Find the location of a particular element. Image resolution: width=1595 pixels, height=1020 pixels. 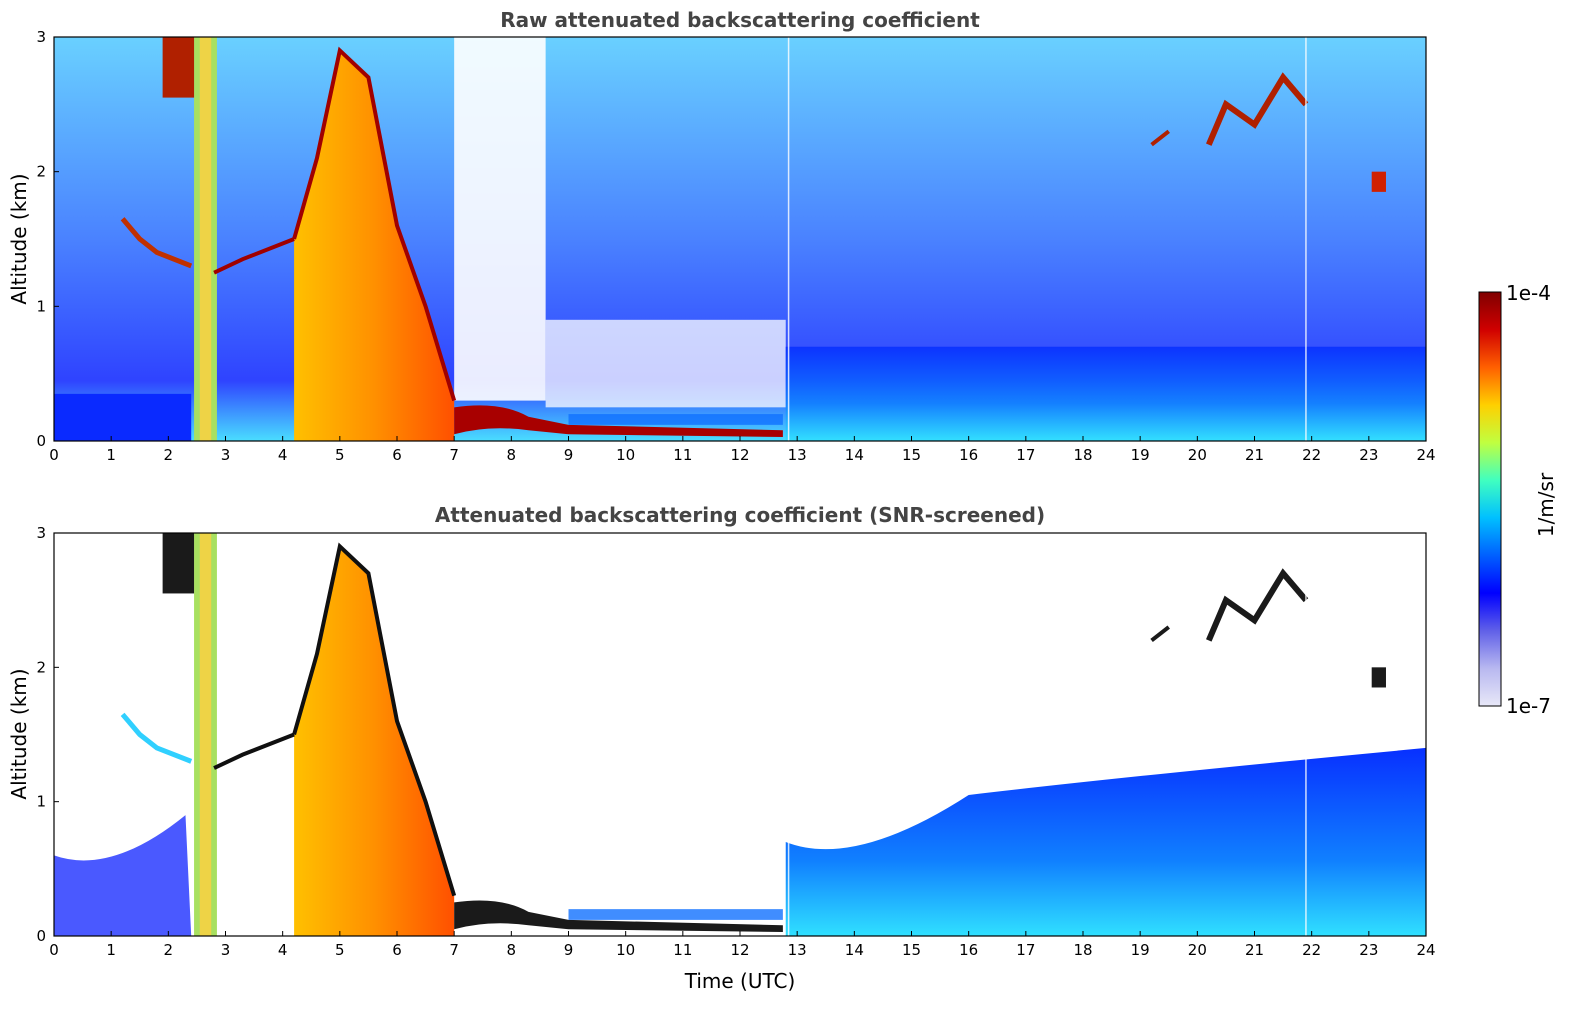

panel2-xtick-label: 18 is located at coordinates (1082, 950).